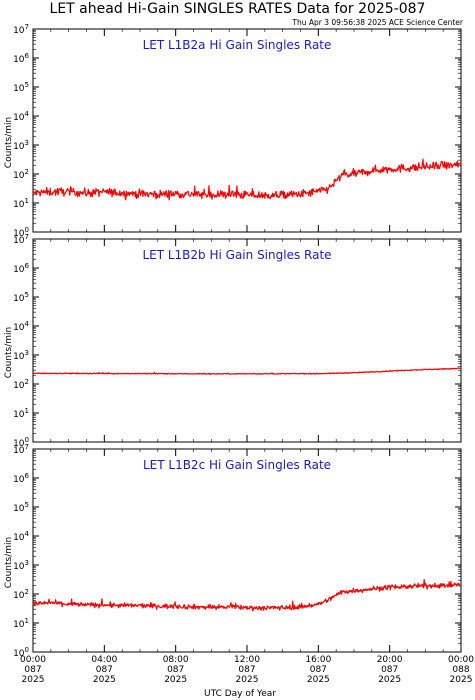  Describe the element at coordinates (237, 465) in the screenshot. I see `panel-title: LET L1B2c Hi Gain Singles Rate` at that location.